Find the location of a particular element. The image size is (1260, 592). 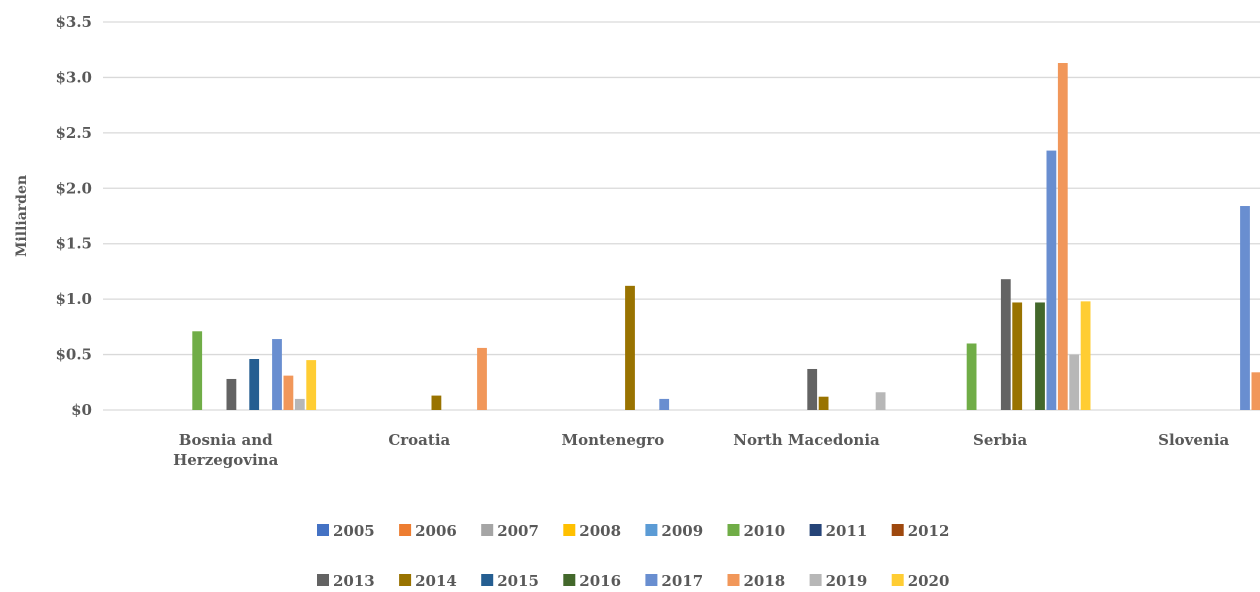

legend-item-2017: 2017 is located at coordinates (674, 581).